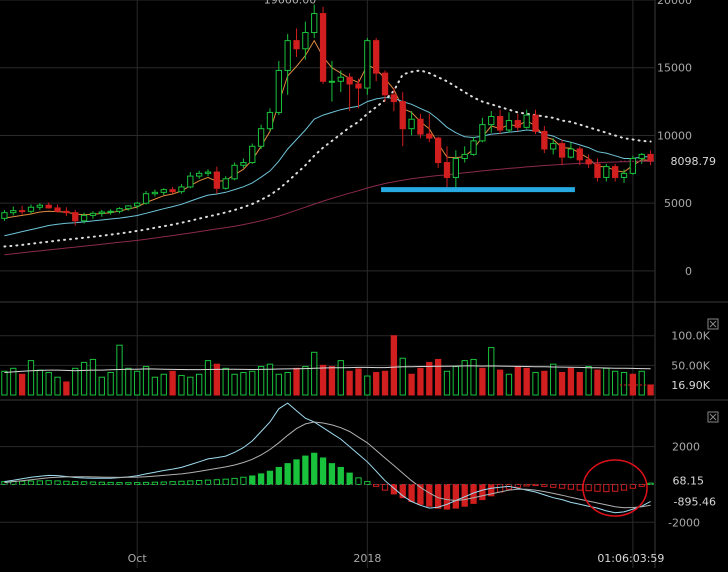  Describe the element at coordinates (630, 558) in the screenshot. I see `candle-countdown-label: 01:06:03:59` at that location.